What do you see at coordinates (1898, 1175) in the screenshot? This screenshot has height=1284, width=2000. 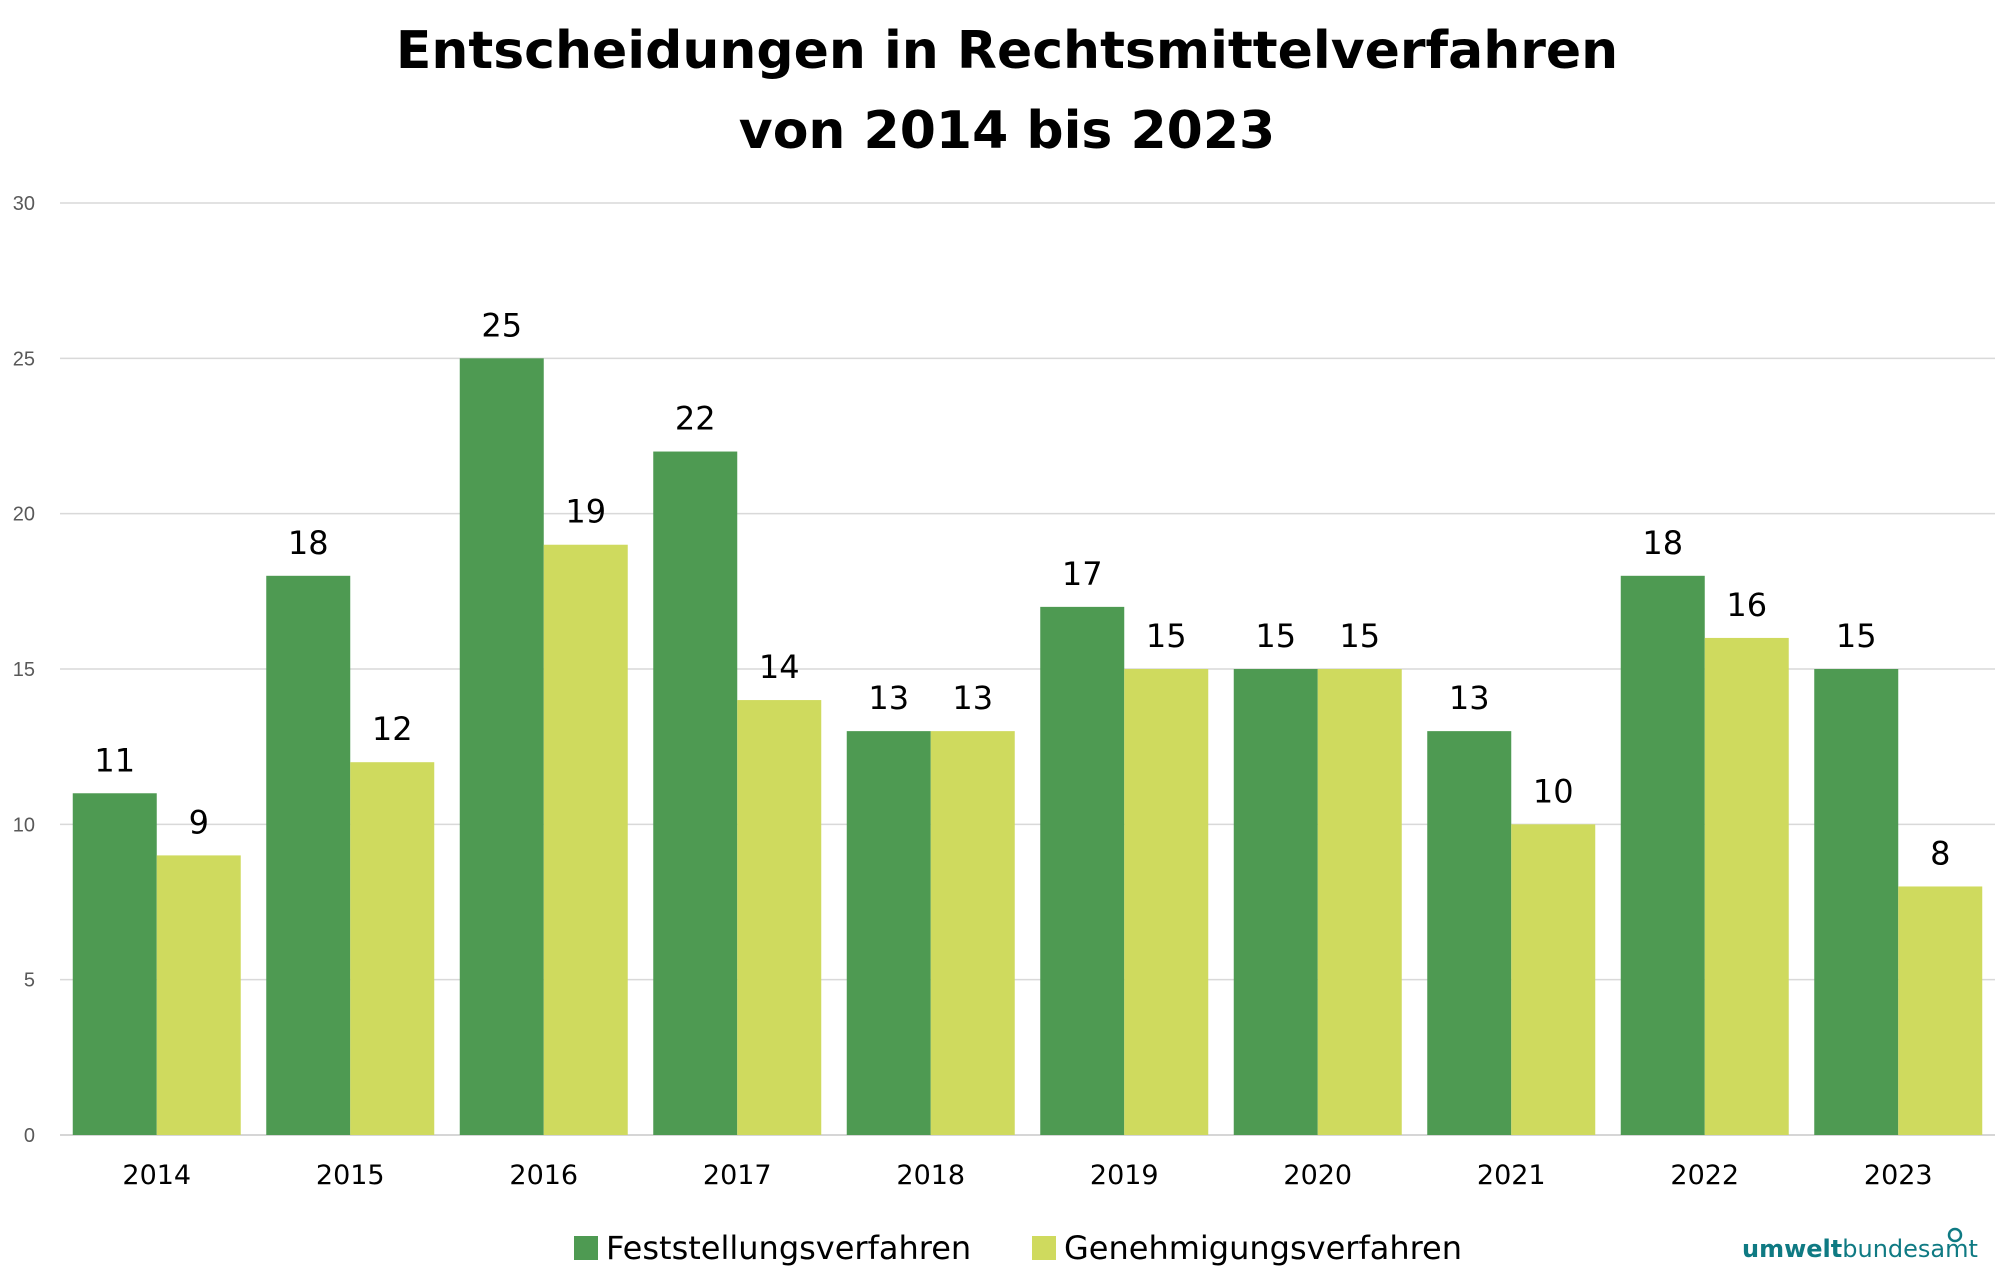 I see `x-category-label: 2023` at bounding box center [1898, 1175].